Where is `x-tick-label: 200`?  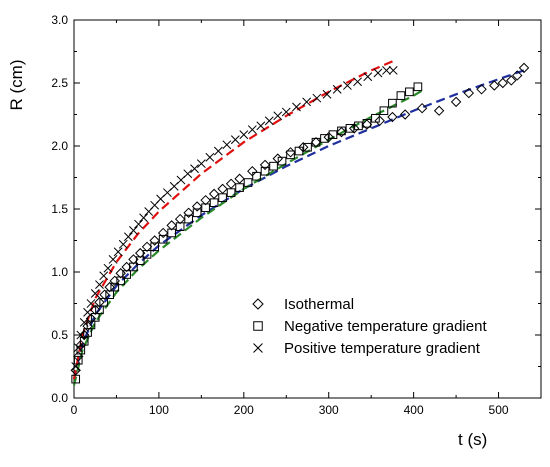 x-tick-label: 200 is located at coordinates (244, 410).